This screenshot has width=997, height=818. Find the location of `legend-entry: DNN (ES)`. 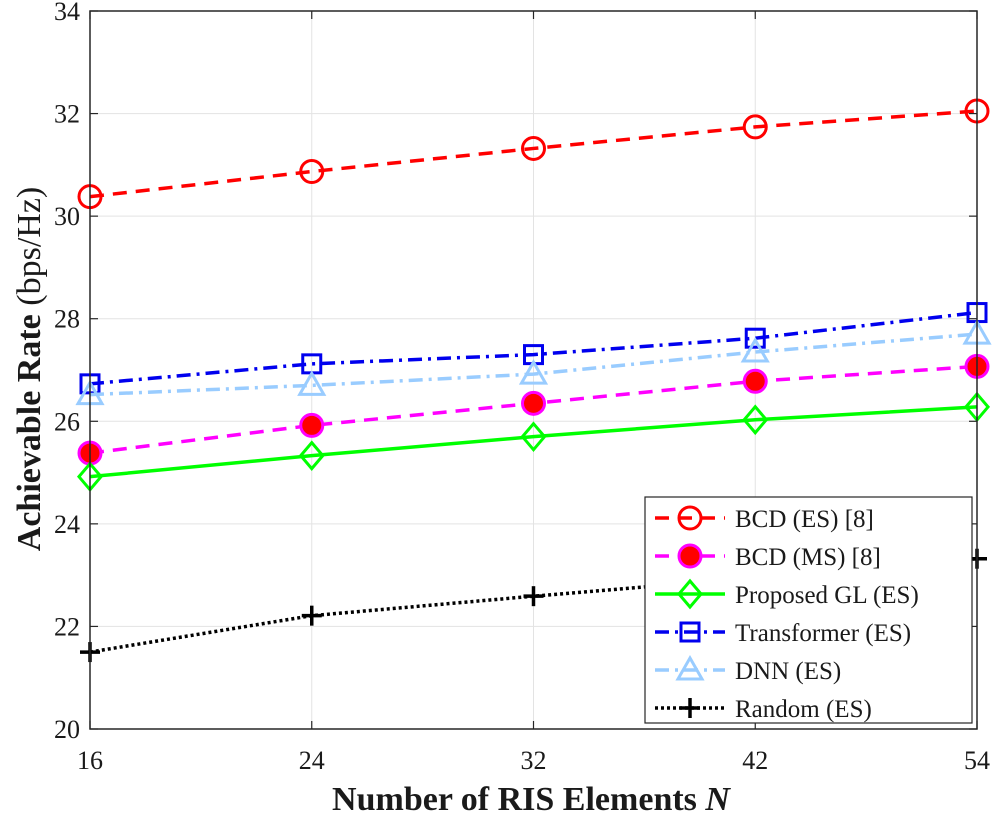

legend-entry: DNN (ES) is located at coordinates (748, 669).